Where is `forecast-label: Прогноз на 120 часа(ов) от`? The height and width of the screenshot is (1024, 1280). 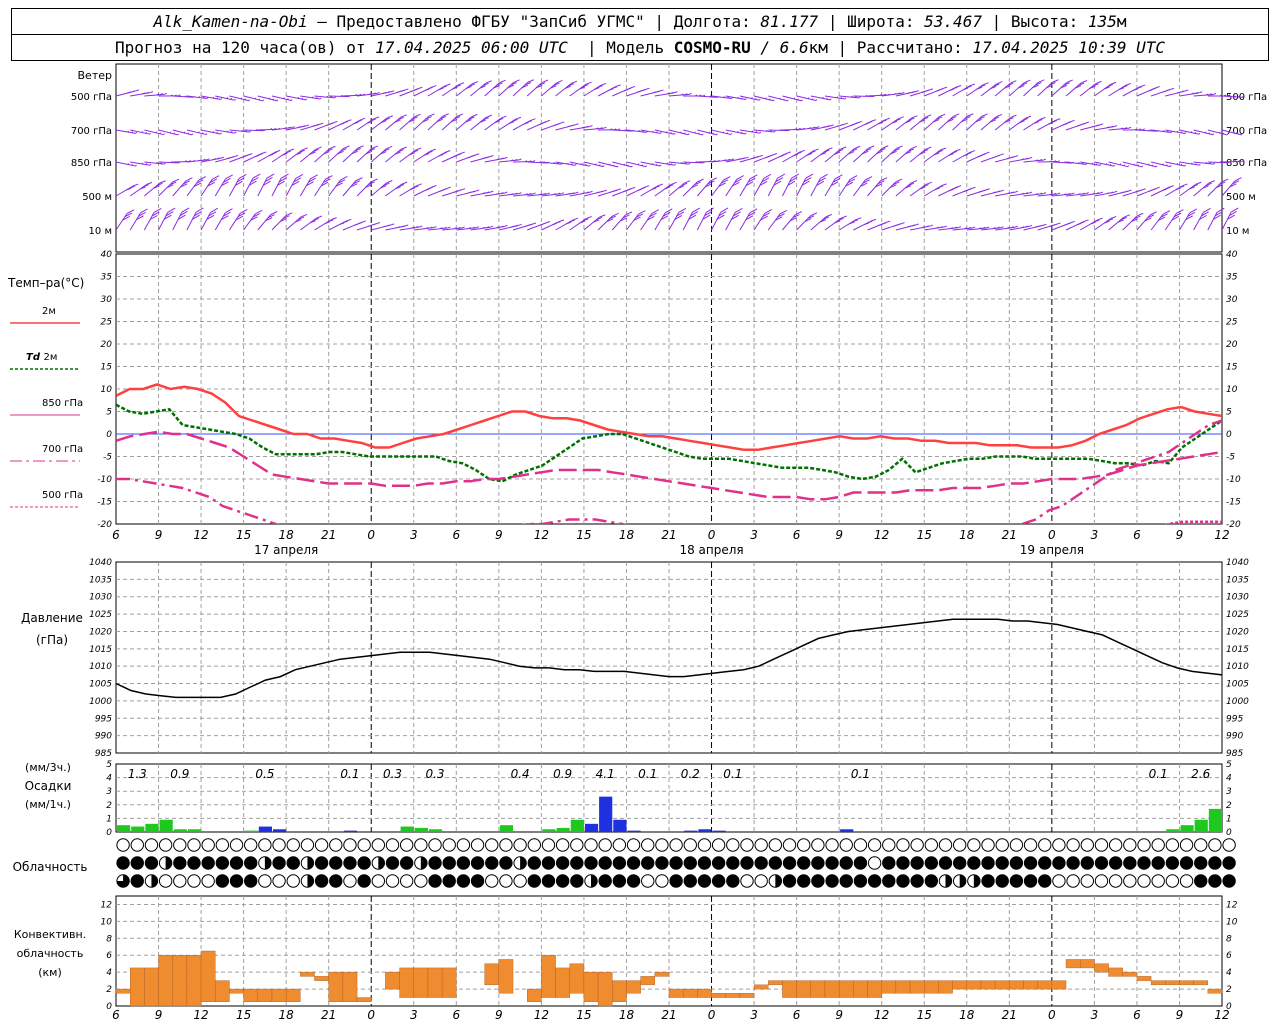
forecast-label: Прогноз на 120 часа(ов) от is located at coordinates (245, 47).